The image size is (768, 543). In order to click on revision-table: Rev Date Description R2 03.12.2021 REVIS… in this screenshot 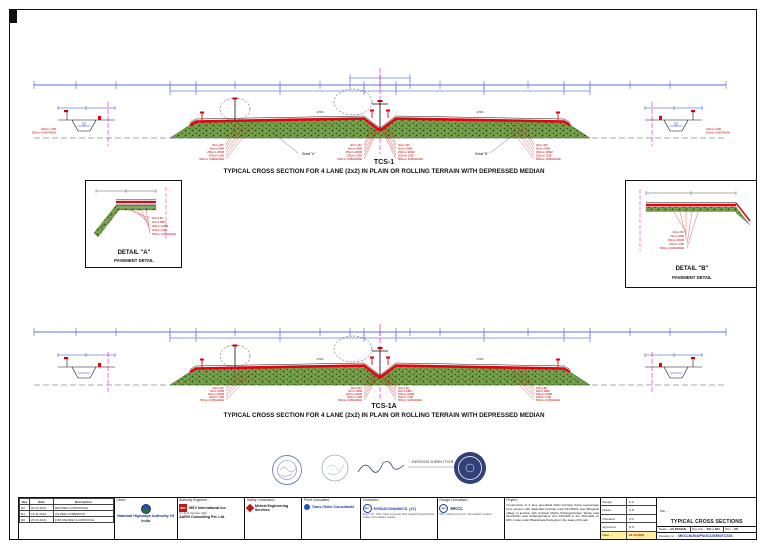, I will do `click(66, 518)`.